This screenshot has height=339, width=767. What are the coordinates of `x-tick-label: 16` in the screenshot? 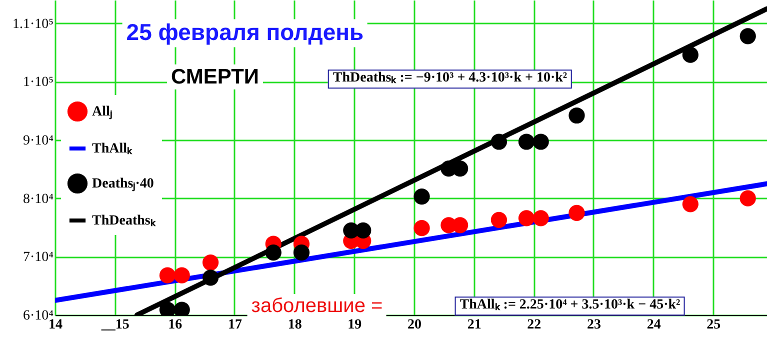 It's located at (175, 325).